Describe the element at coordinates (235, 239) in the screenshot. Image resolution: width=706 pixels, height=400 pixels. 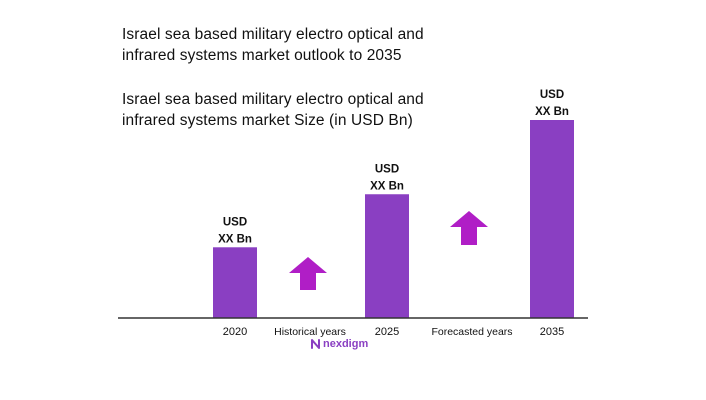
I see `data-label-2020-line-2: XX Bn` at that location.